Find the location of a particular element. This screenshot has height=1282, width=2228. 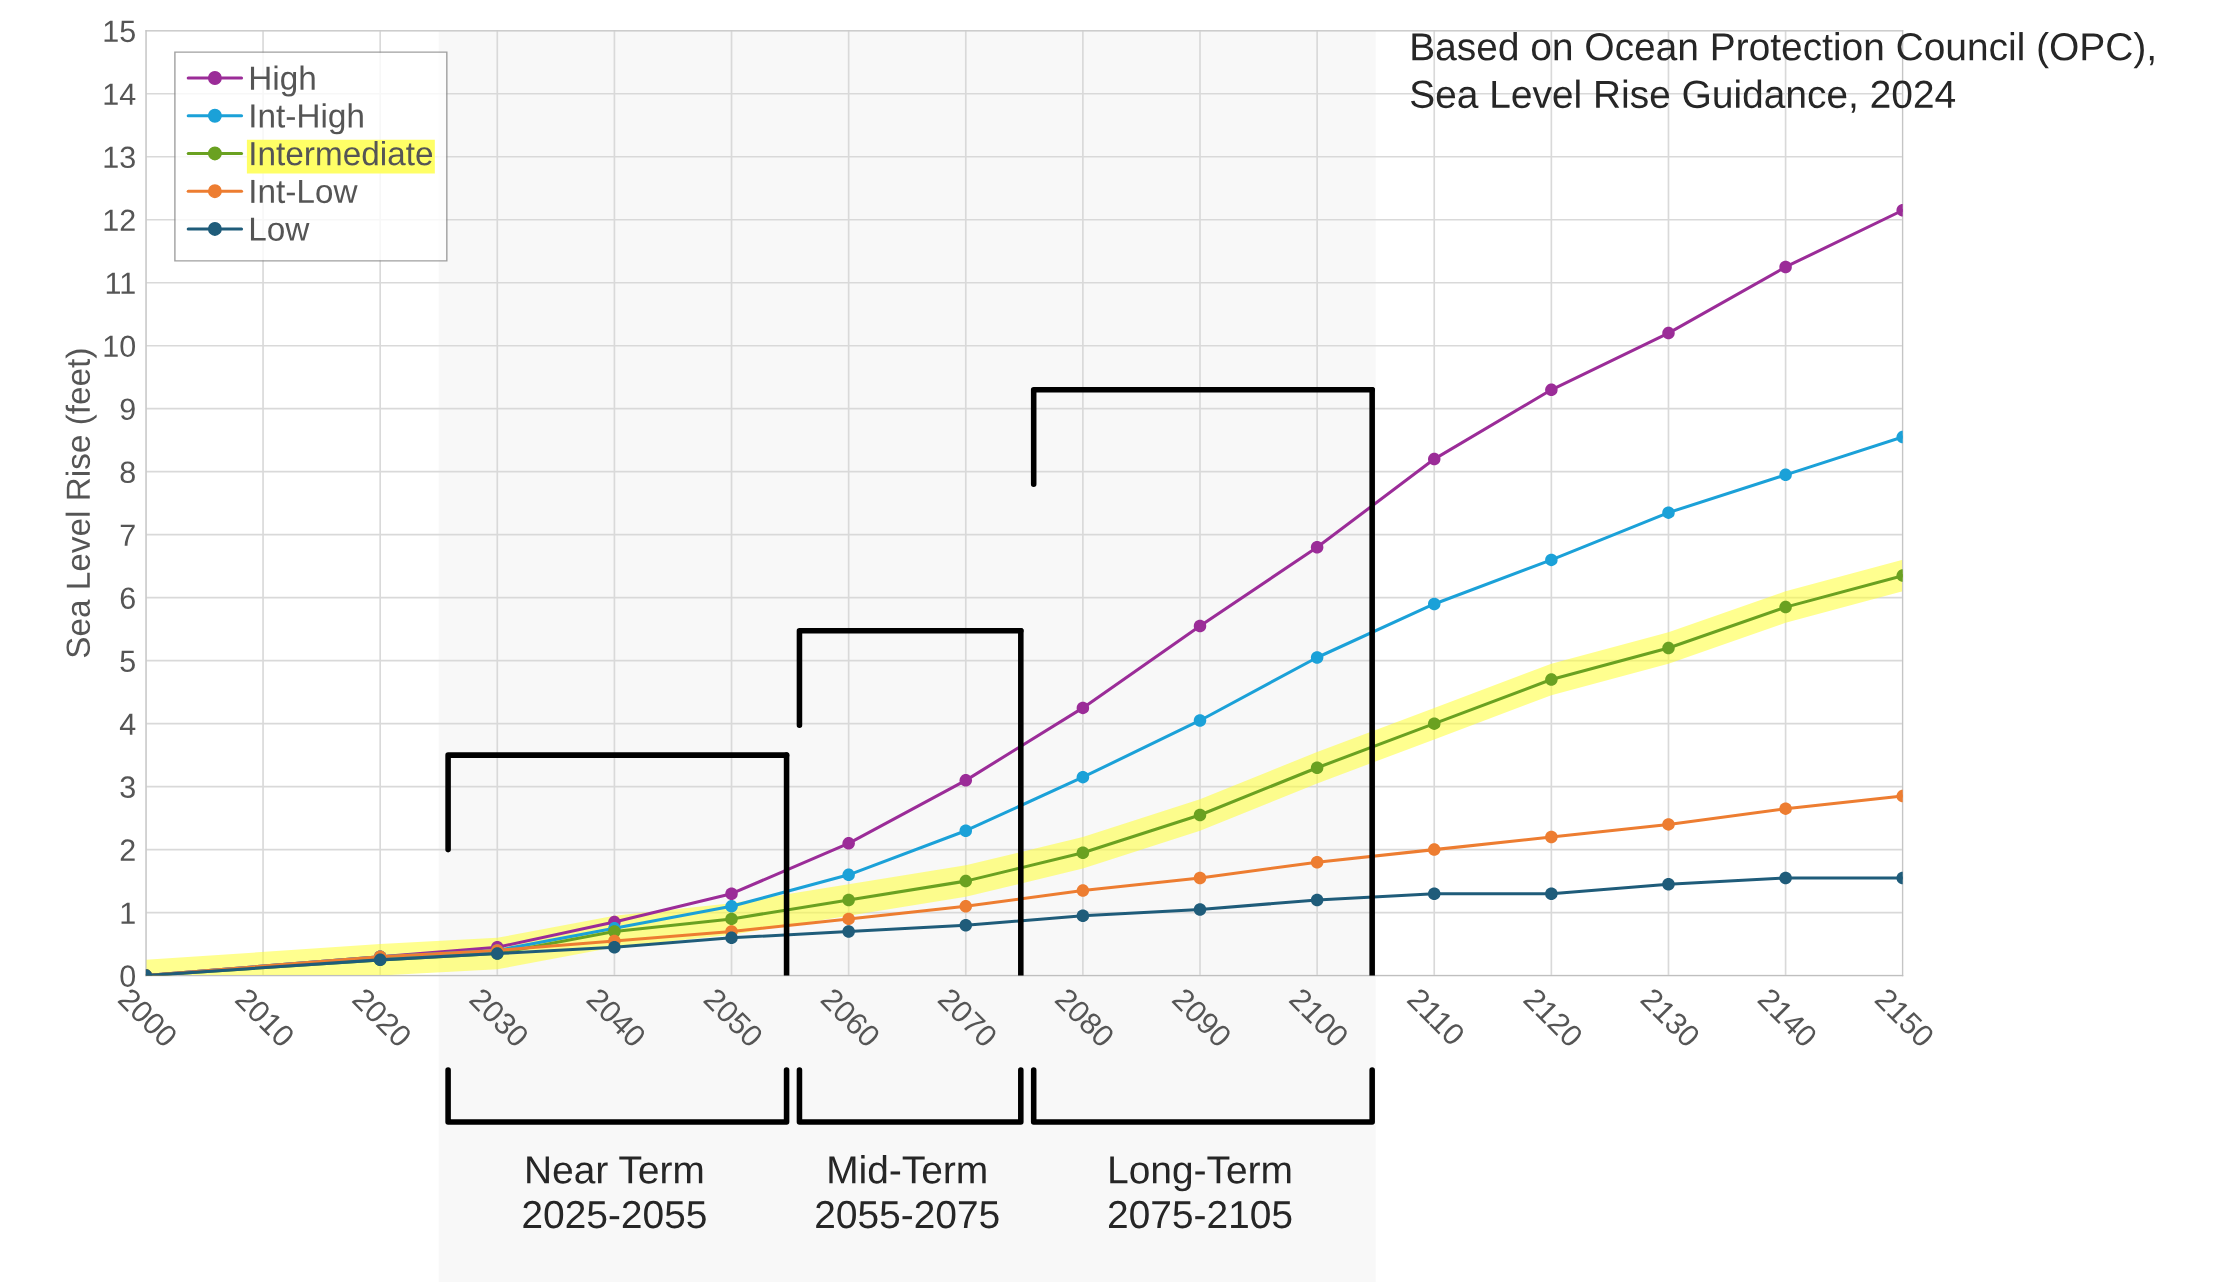

y-tick-label: 2 is located at coordinates (127, 850).